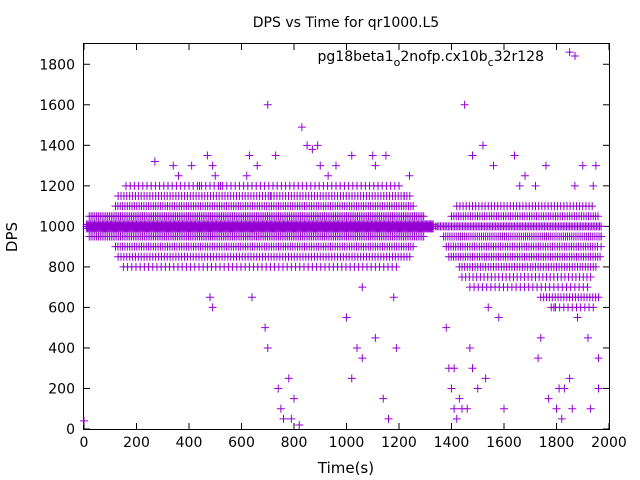 This screenshot has height=480, width=640. I want to click on y-tick-label: 800, so click(61, 268).